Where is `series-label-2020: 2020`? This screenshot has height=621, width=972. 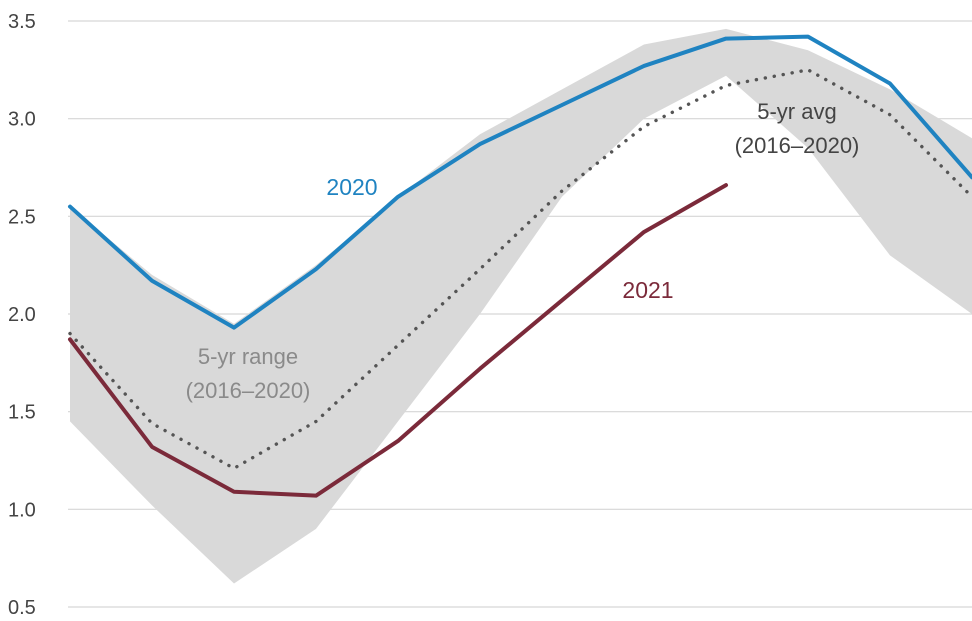 series-label-2020: 2020 is located at coordinates (351, 187).